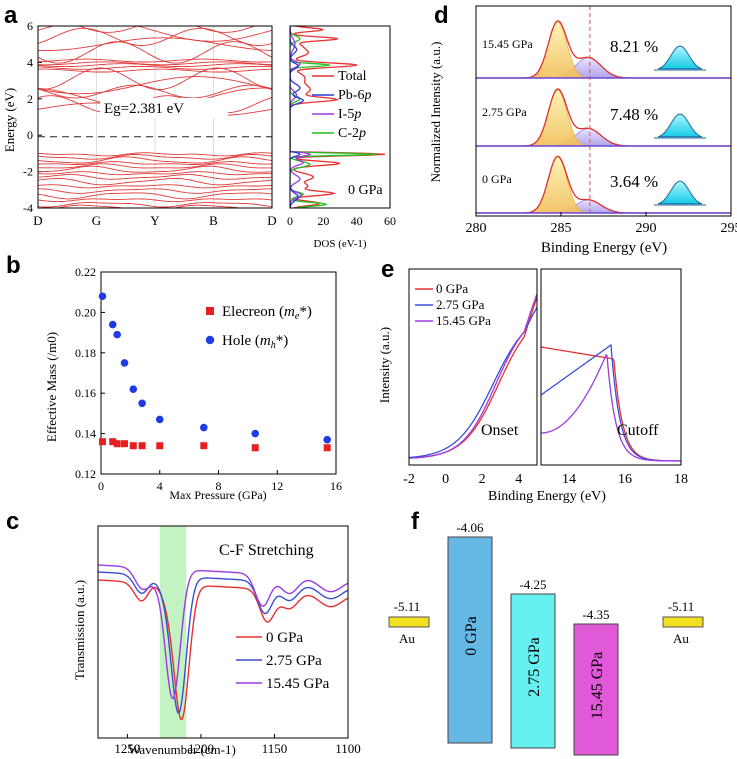 The image size is (737, 759). Describe the element at coordinates (155, 220) in the screenshot. I see `band-kpoint-label: Y` at that location.